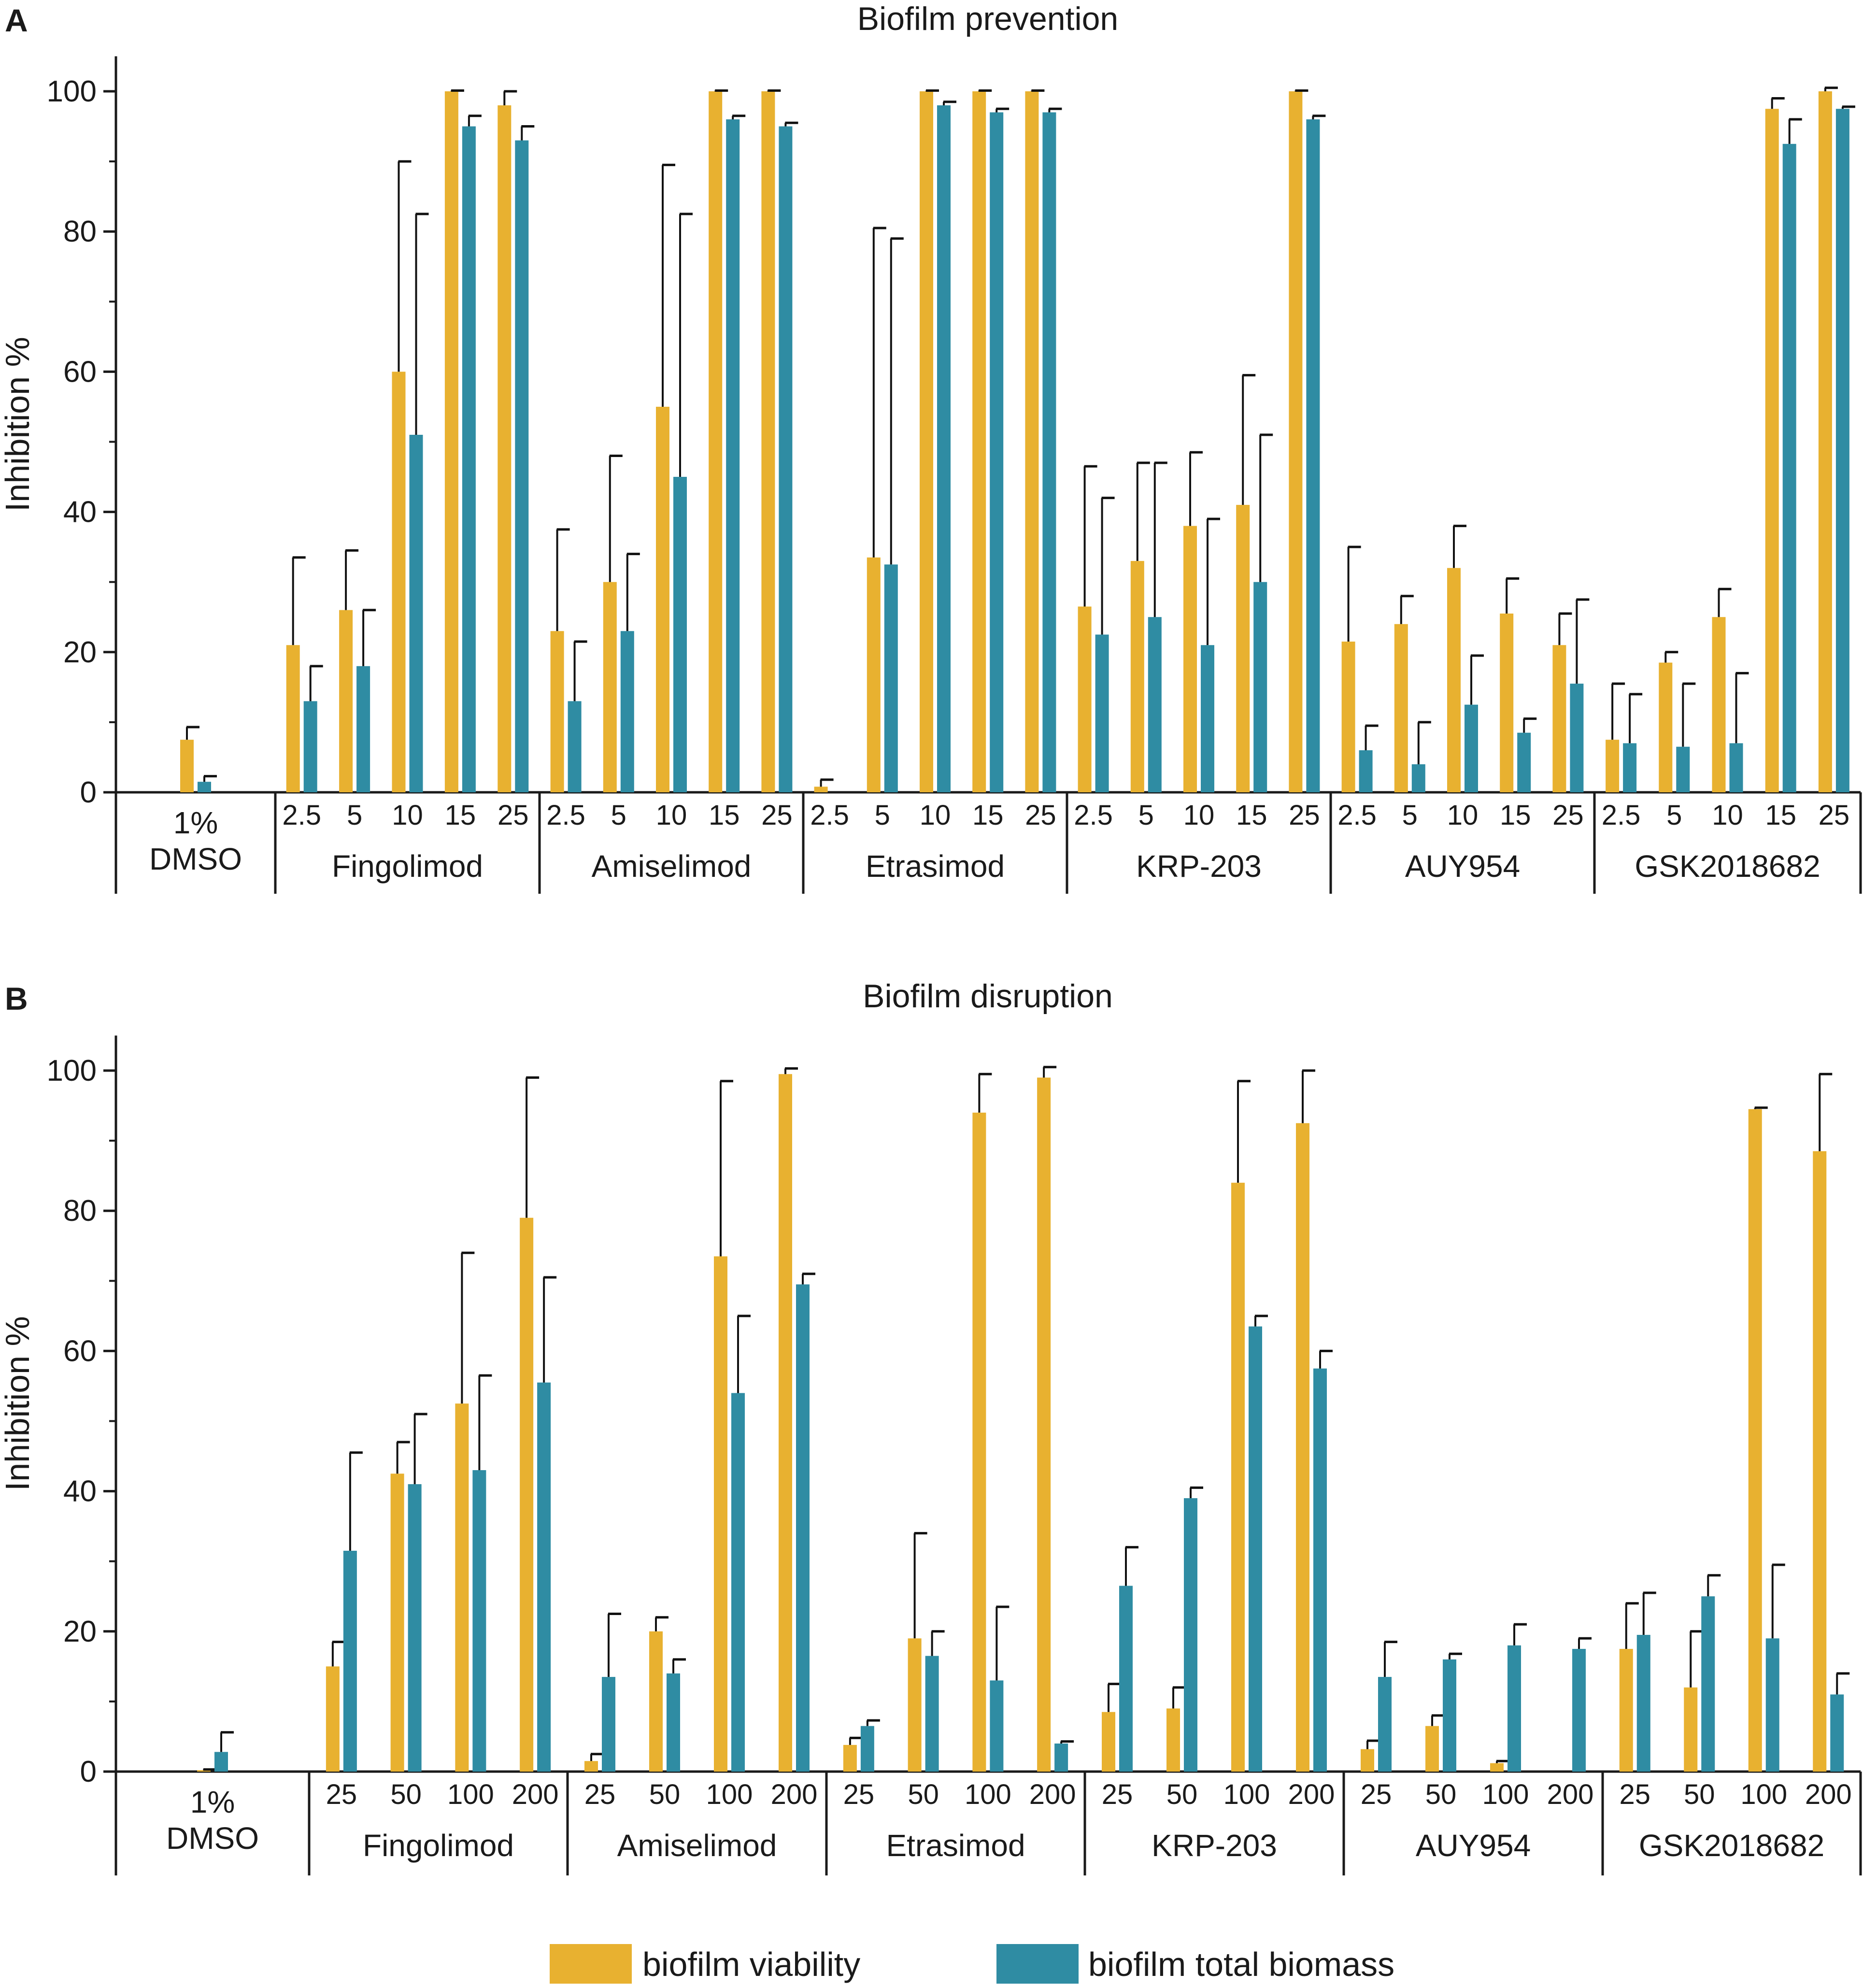 Image resolution: width=1863 pixels, height=1988 pixels. I want to click on y-tick-label: 0, so click(88, 1772).